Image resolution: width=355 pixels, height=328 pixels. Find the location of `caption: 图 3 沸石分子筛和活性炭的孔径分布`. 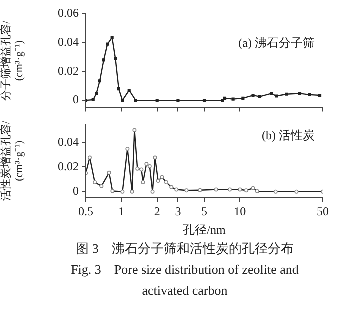

caption: 图 3 沸石分子筛和活性炭的孔径分布 is located at coordinates (185, 249).